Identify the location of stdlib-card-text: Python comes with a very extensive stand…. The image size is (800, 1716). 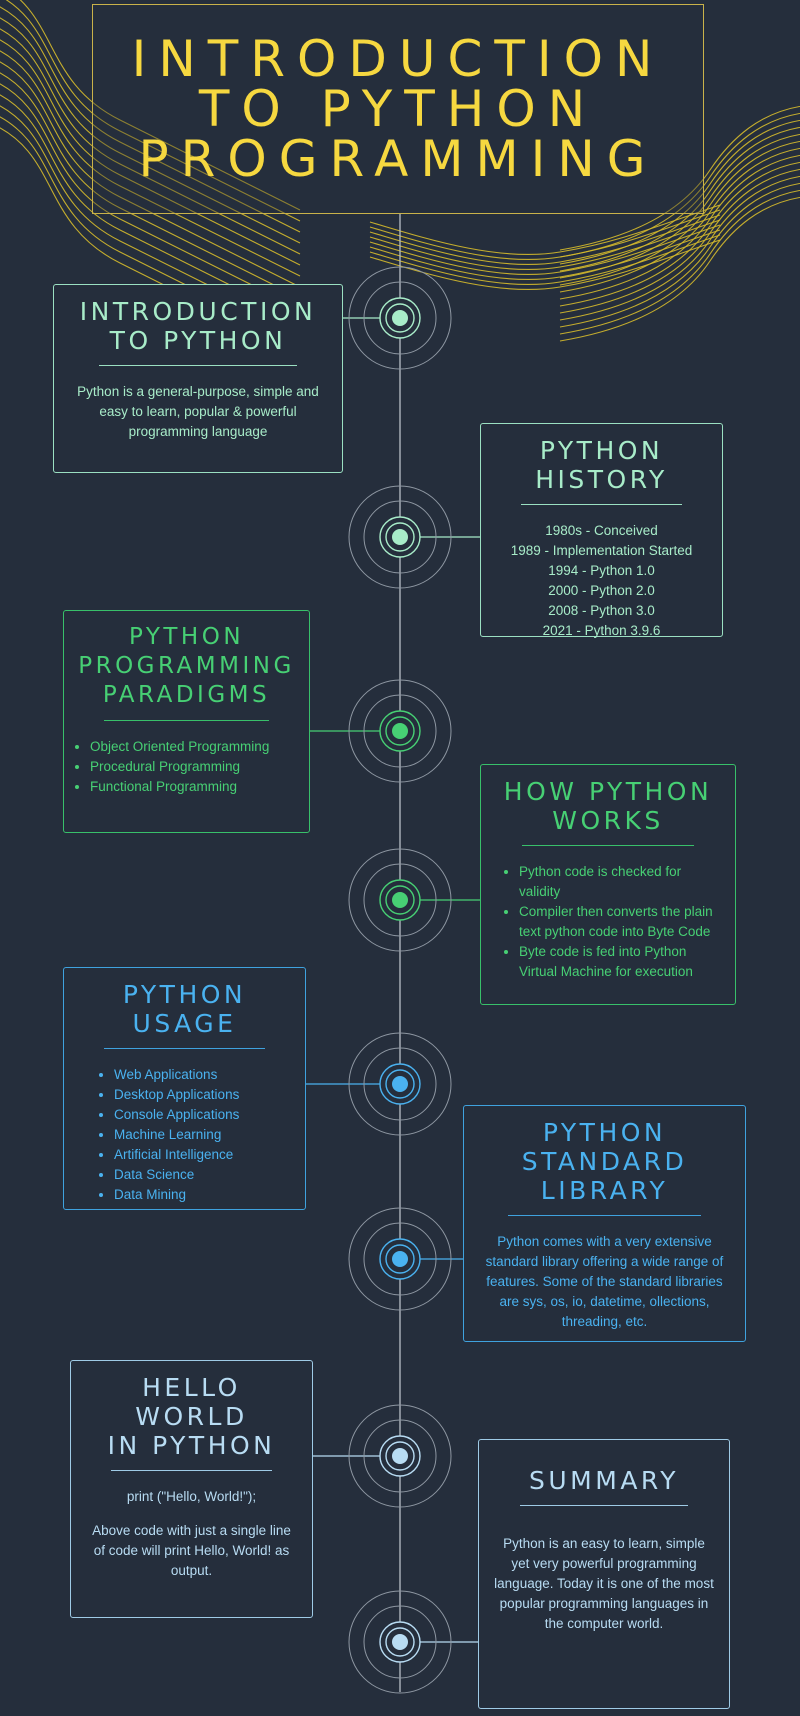
(604, 1281).